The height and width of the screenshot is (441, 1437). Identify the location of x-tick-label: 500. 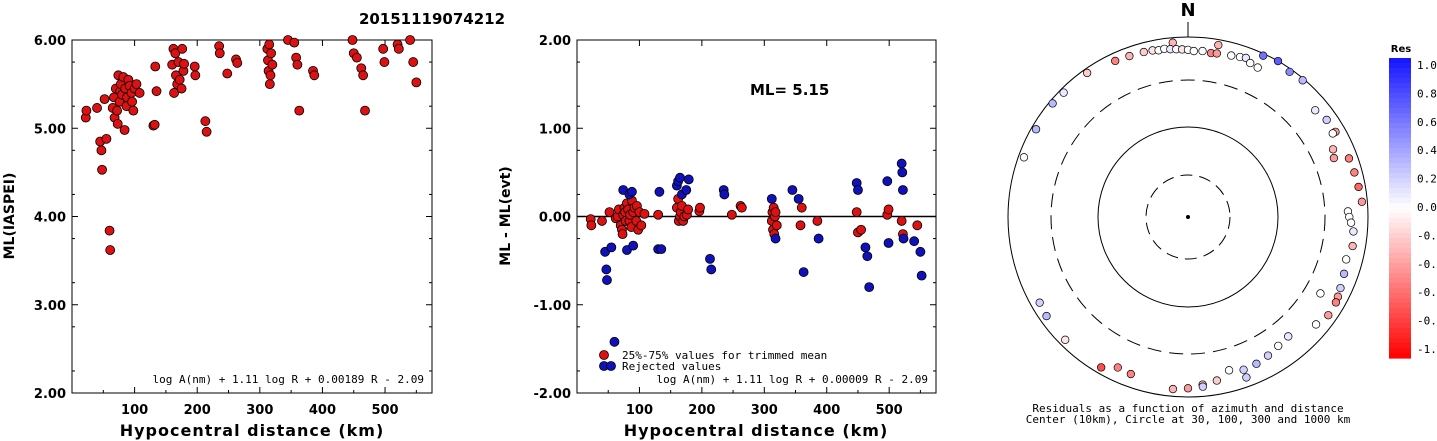
(889, 410).